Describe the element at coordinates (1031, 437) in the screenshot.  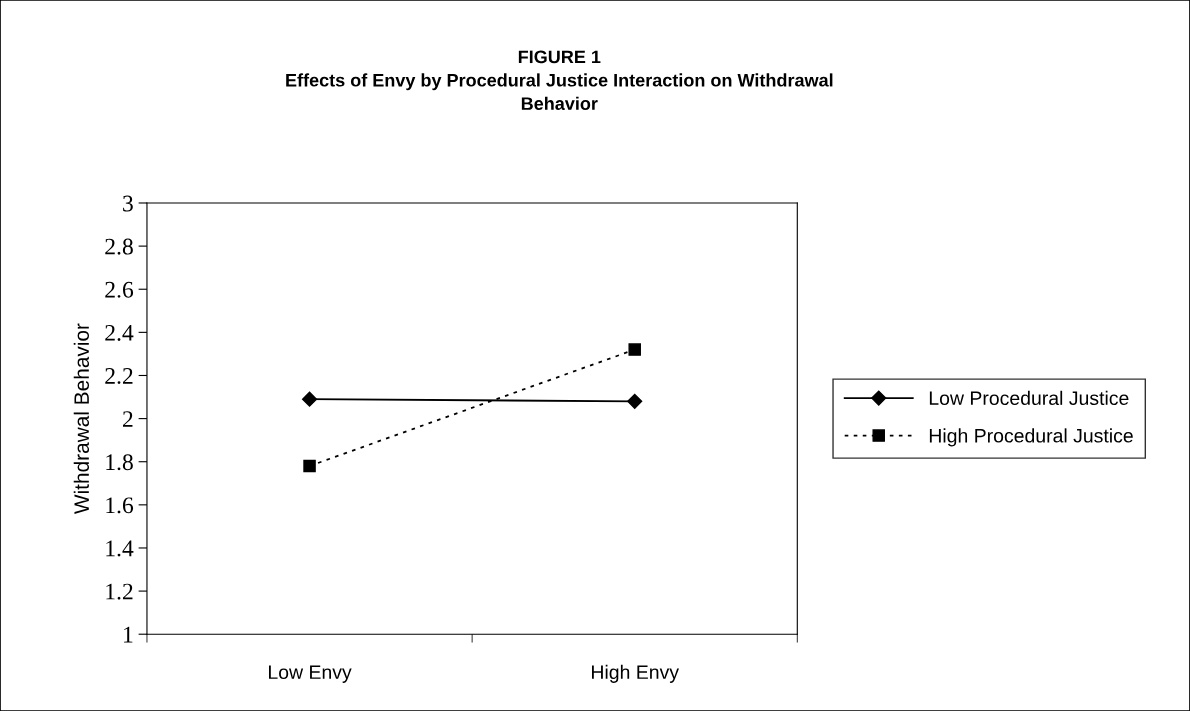
I see `legend-label: High Procedural Justice` at that location.